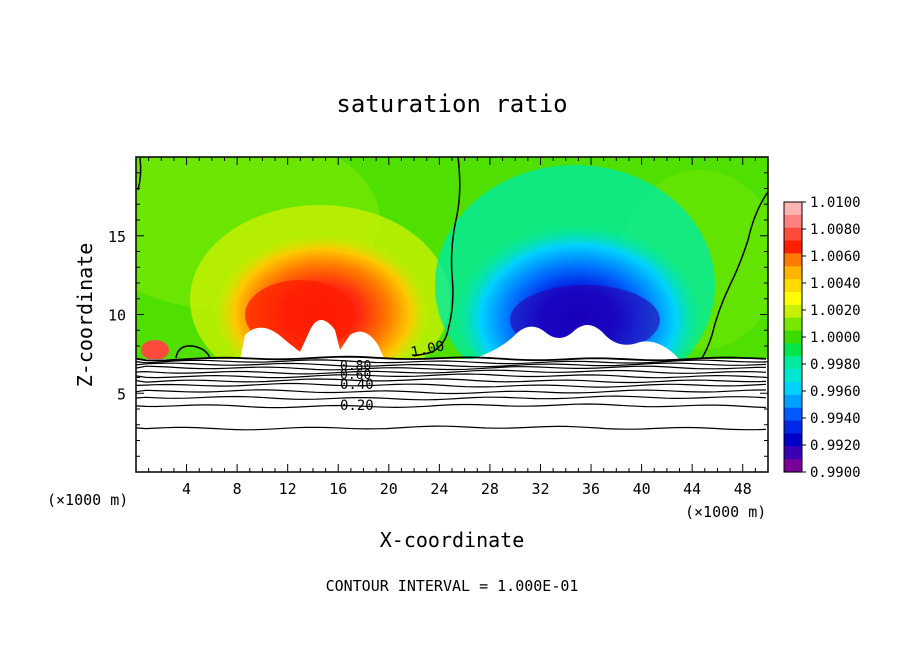 This screenshot has height=654, width=904. I want to click on x-tick-label: 16, so click(338, 489).